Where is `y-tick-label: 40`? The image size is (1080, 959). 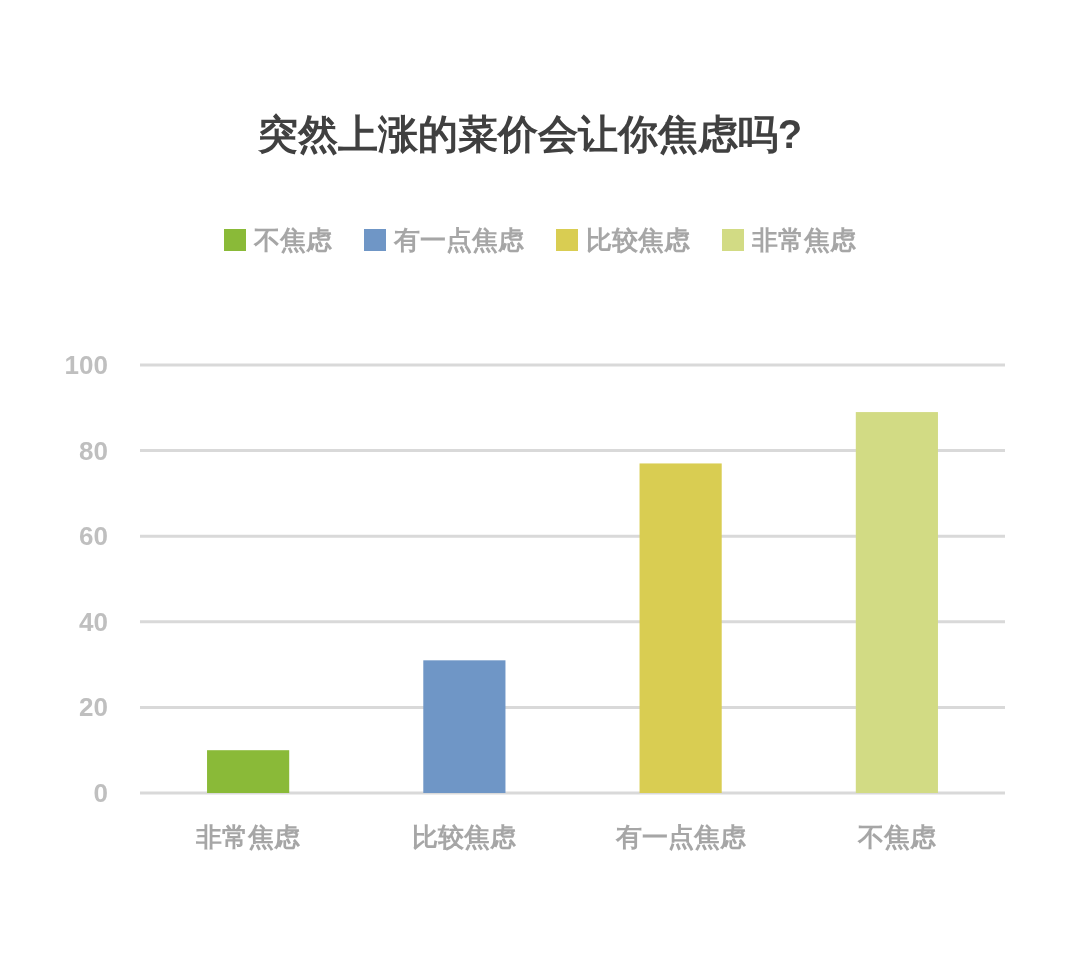 y-tick-label: 40 is located at coordinates (93, 621).